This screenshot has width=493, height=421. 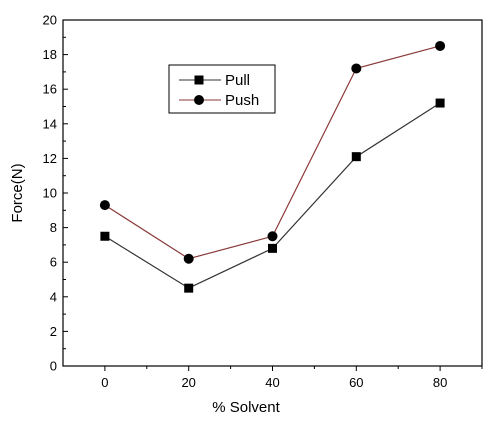 I want to click on y-tick-label: 18, so click(x=50, y=54).